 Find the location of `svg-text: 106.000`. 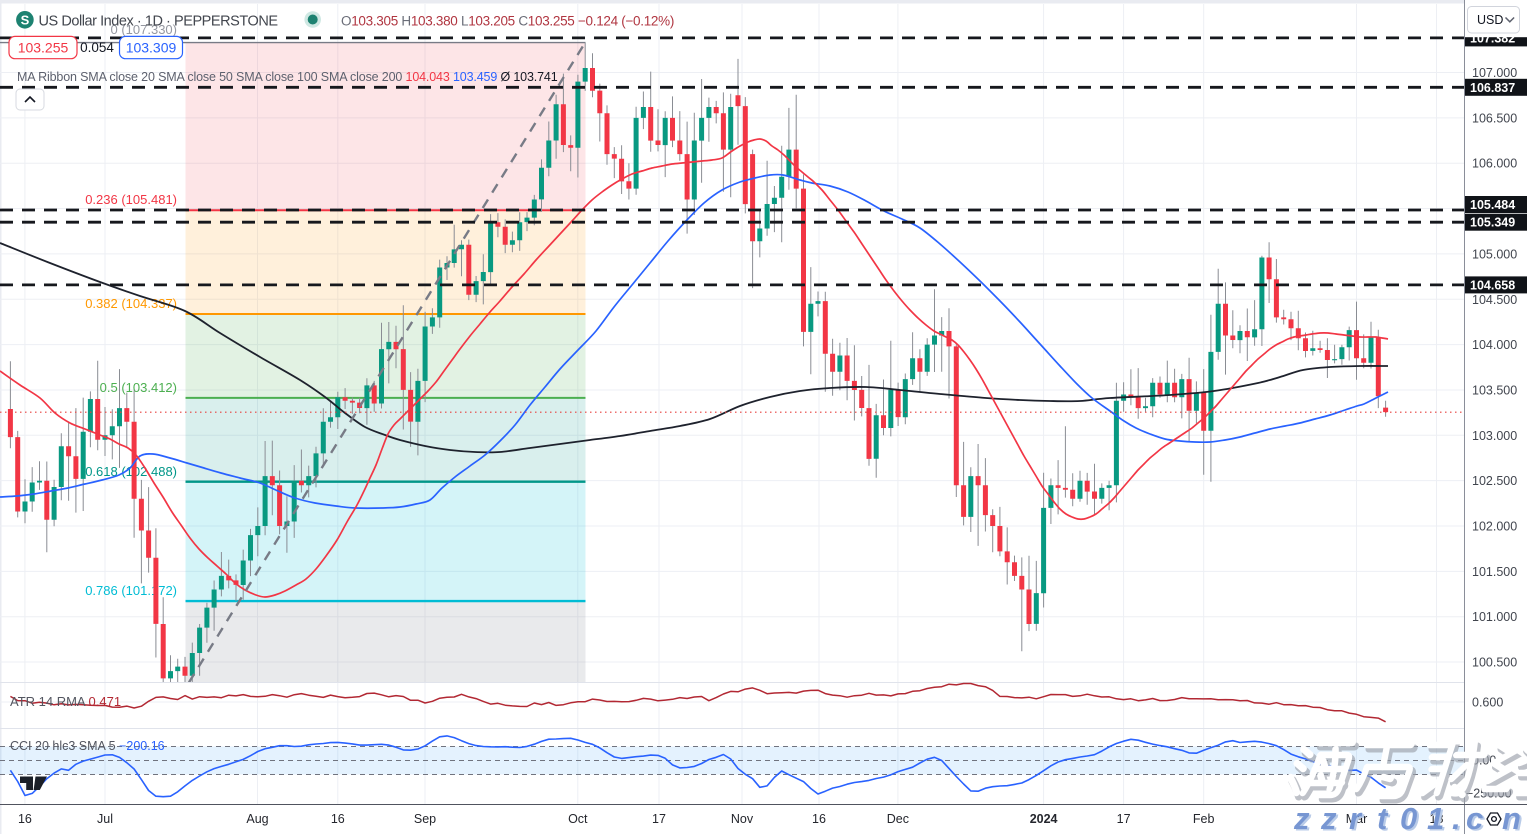

svg-text: 106.000 is located at coordinates (1494, 164).